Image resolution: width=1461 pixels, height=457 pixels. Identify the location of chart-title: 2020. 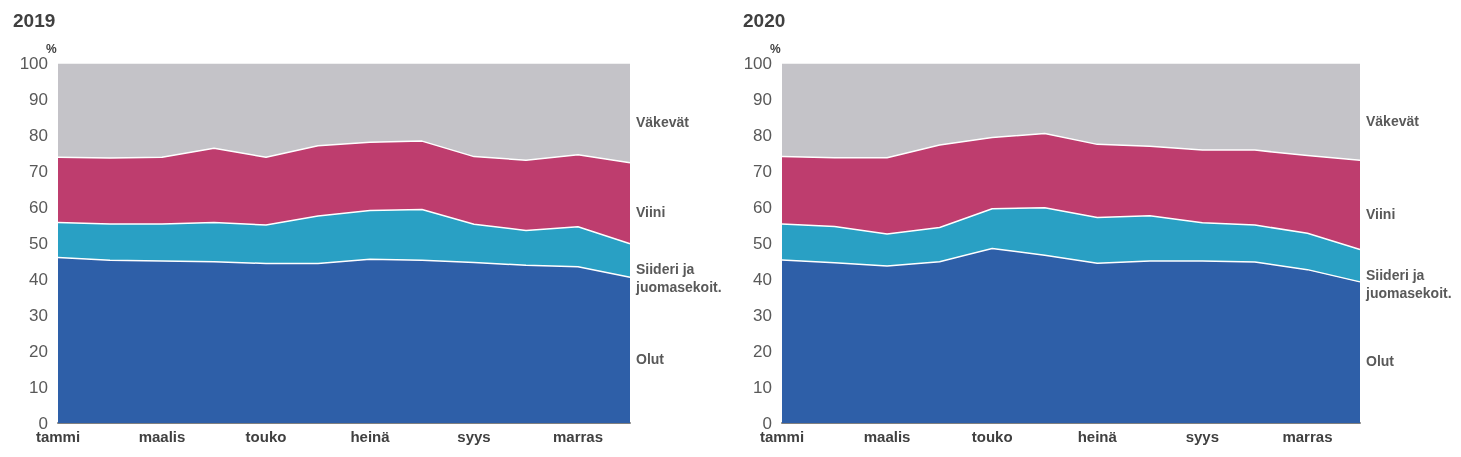
(764, 20).